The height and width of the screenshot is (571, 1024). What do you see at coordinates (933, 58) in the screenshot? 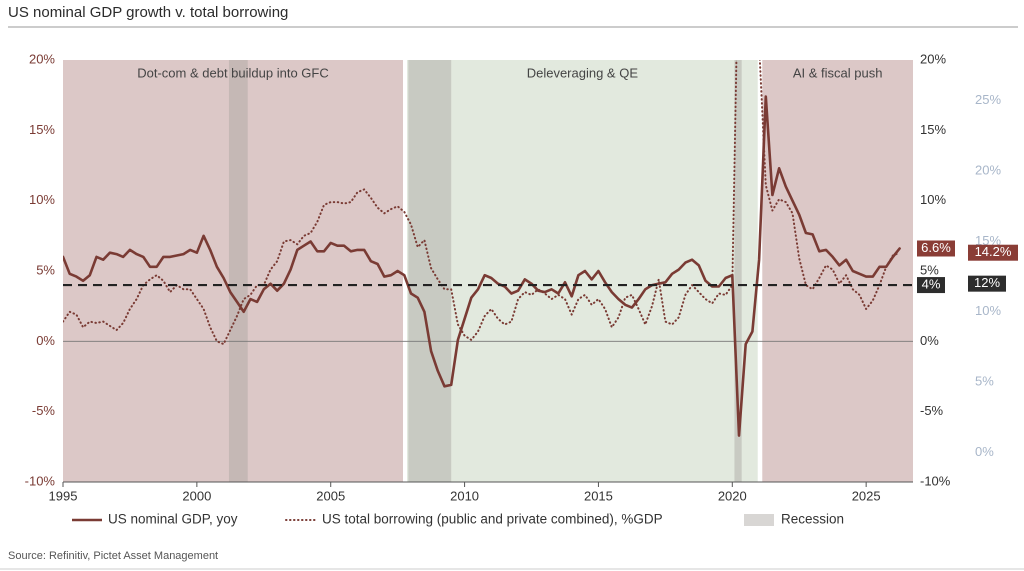
I see `y-right-tick-label: 20%` at bounding box center [933, 58].